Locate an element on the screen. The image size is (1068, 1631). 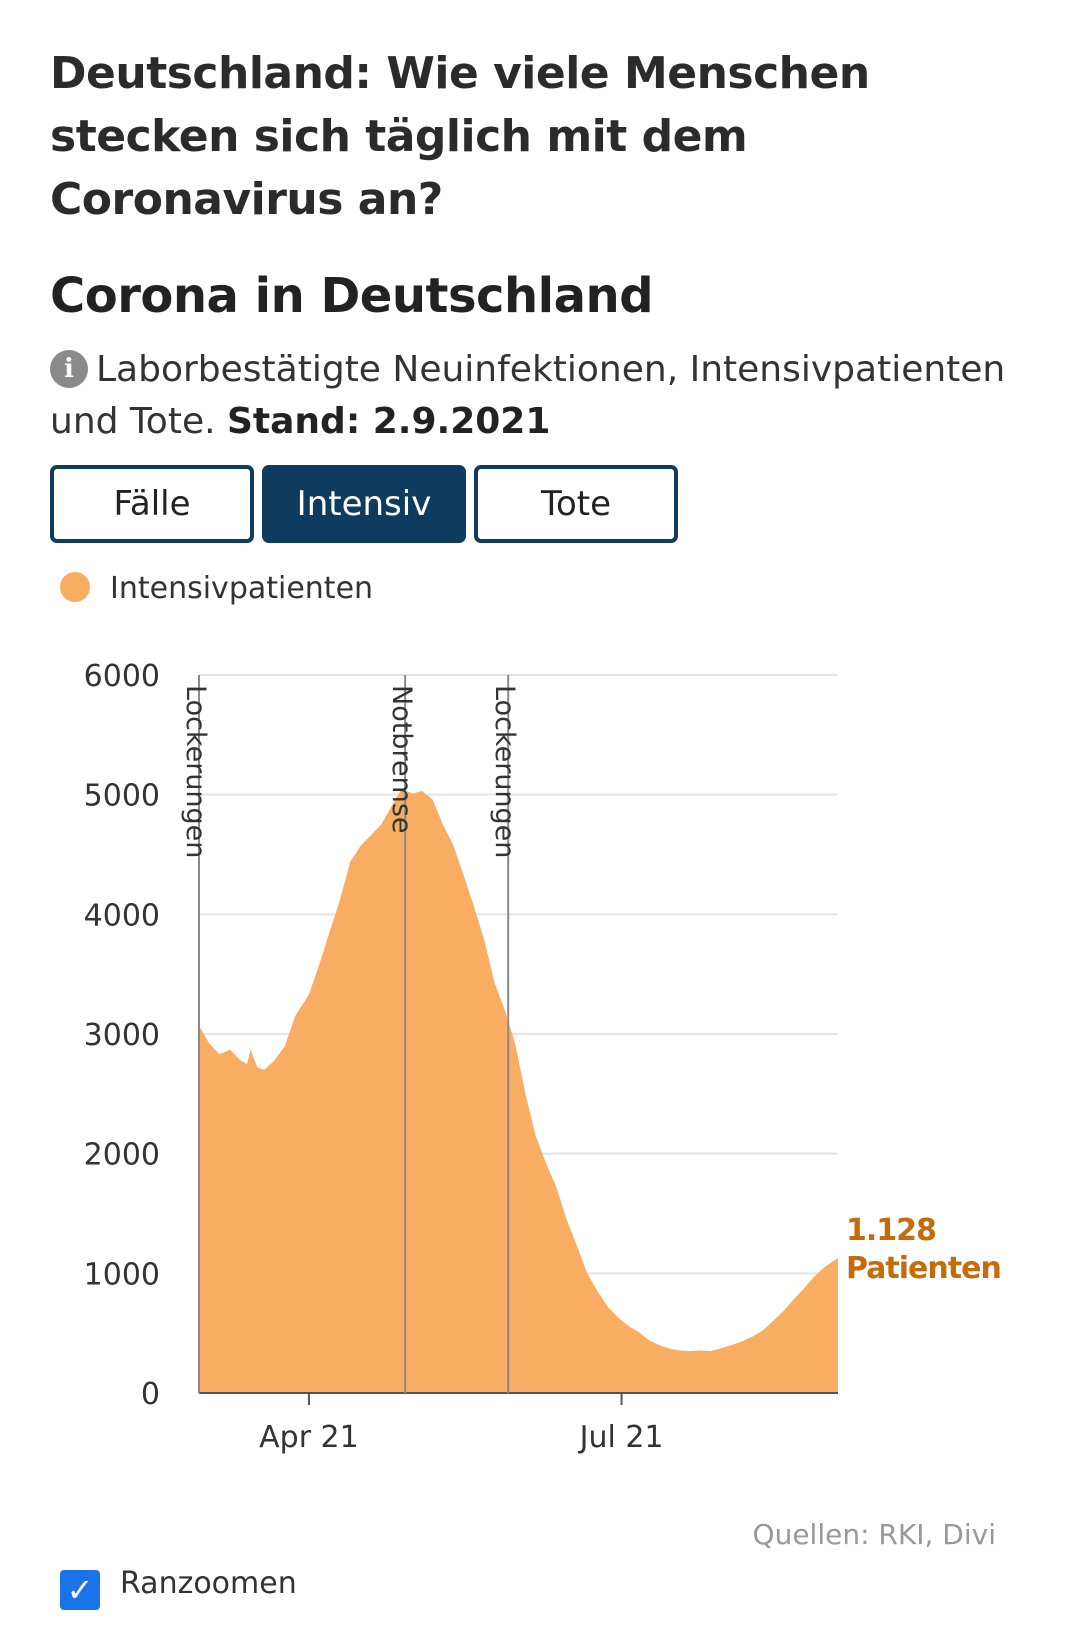
zoom-checkbox: ✓ is located at coordinates (80, 1590).